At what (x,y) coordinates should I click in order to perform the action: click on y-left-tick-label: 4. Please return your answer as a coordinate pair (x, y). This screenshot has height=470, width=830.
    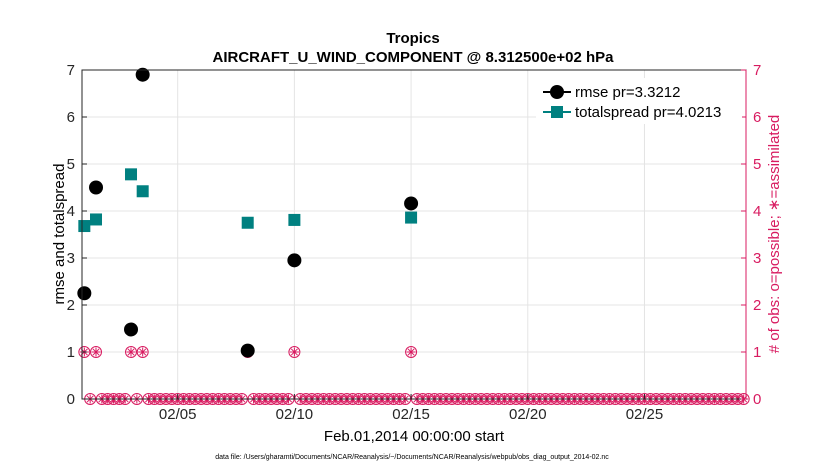
    Looking at the image, I should click on (71, 211).